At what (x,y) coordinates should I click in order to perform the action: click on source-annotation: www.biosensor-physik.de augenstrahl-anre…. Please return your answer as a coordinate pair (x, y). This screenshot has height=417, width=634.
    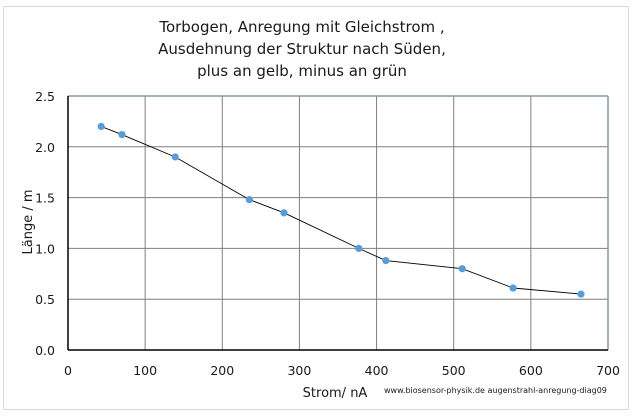
    Looking at the image, I should click on (495, 390).